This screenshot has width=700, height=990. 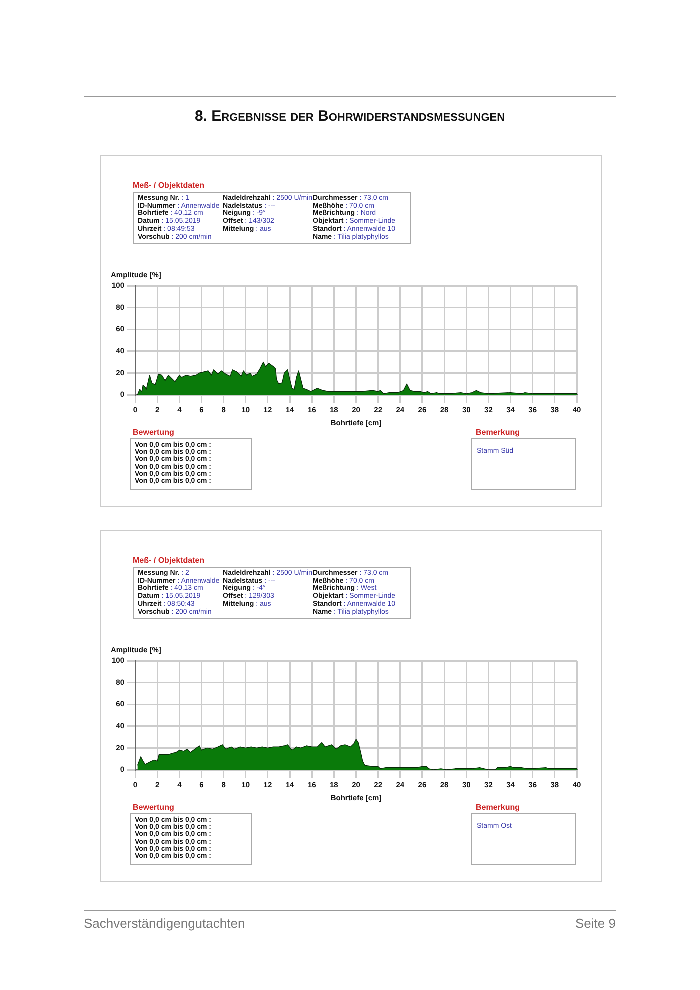 What do you see at coordinates (596, 923) in the screenshot?
I see `text: Seite 9` at bounding box center [596, 923].